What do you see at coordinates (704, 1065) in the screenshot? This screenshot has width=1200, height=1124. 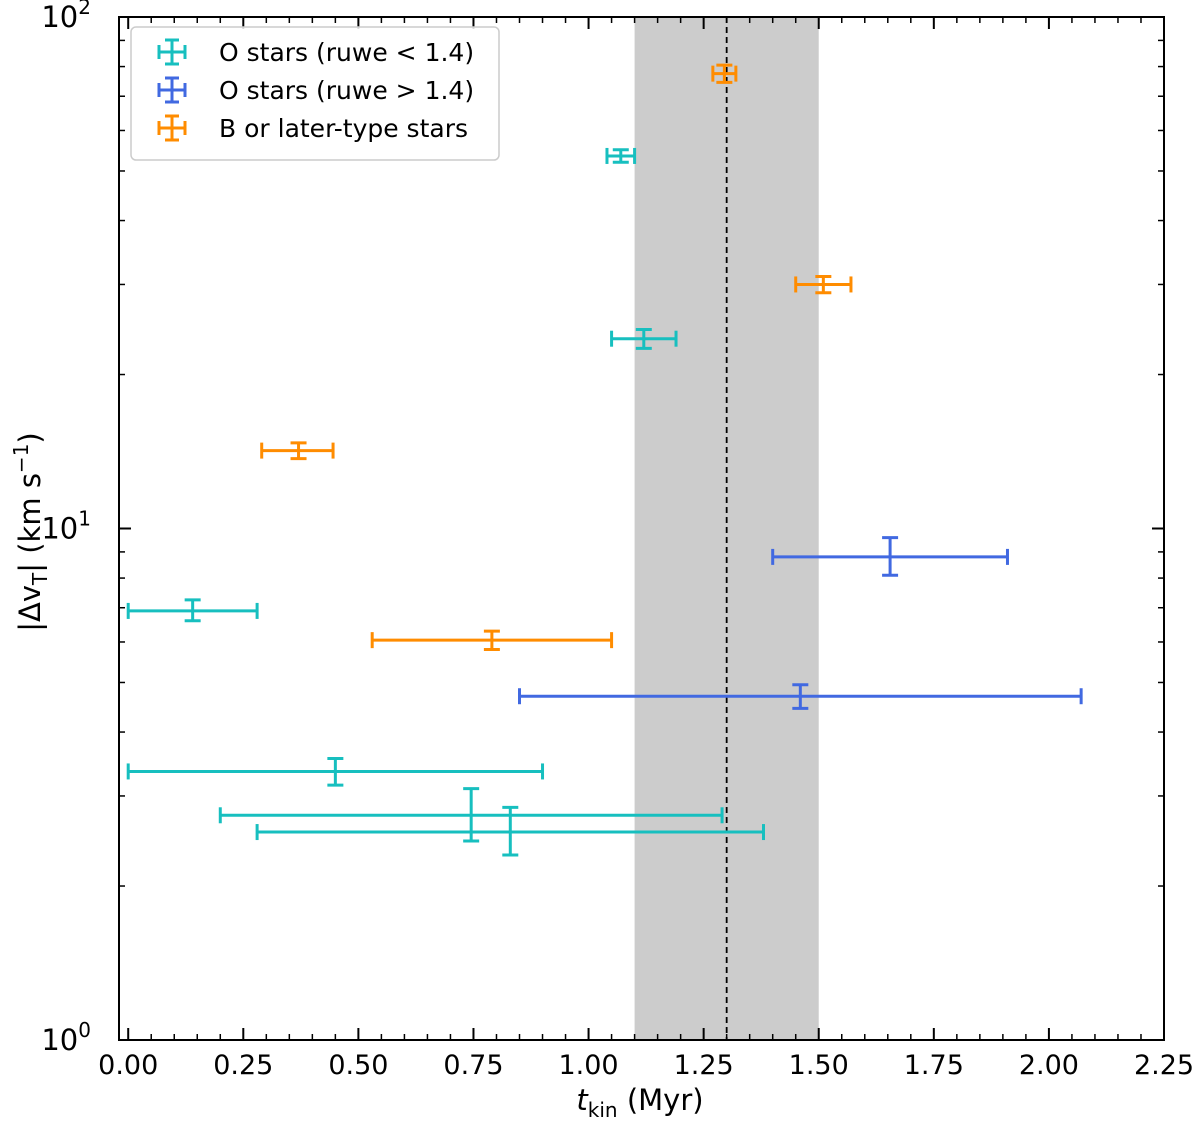 I see `x-tick-label: 1.25` at bounding box center [704, 1065].